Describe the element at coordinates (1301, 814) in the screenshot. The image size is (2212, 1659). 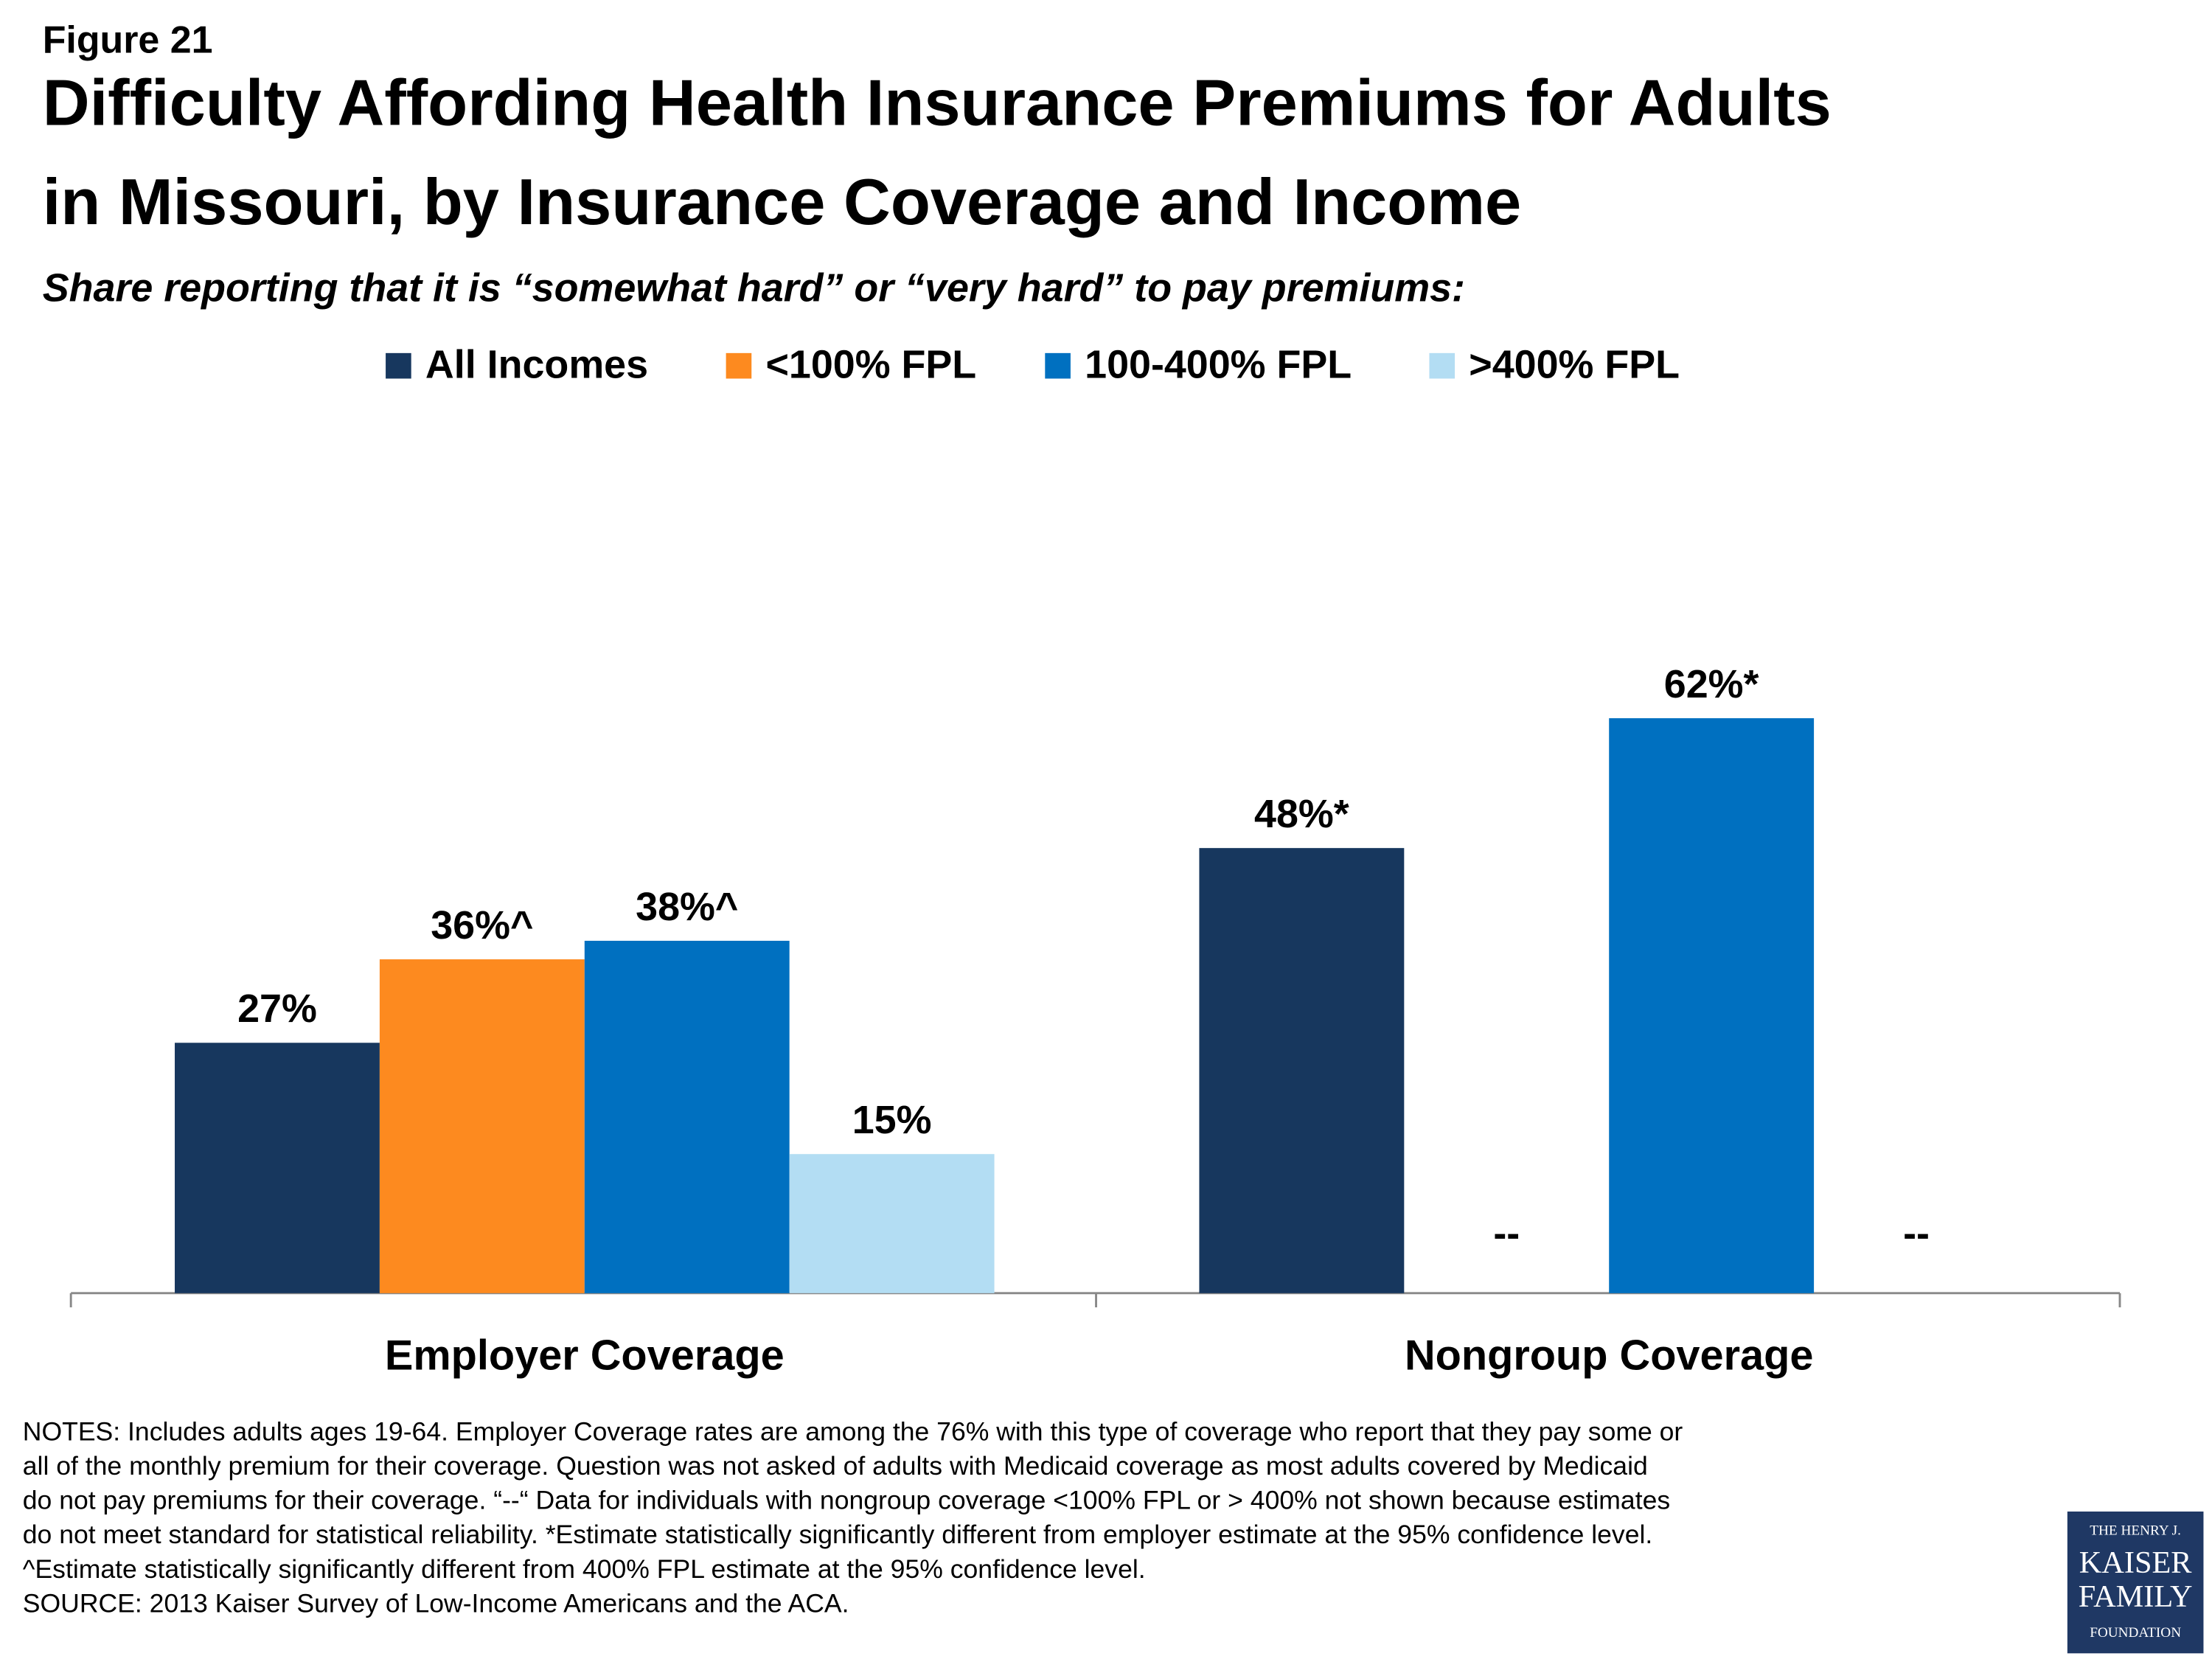
I see `value-label: 48%*` at that location.